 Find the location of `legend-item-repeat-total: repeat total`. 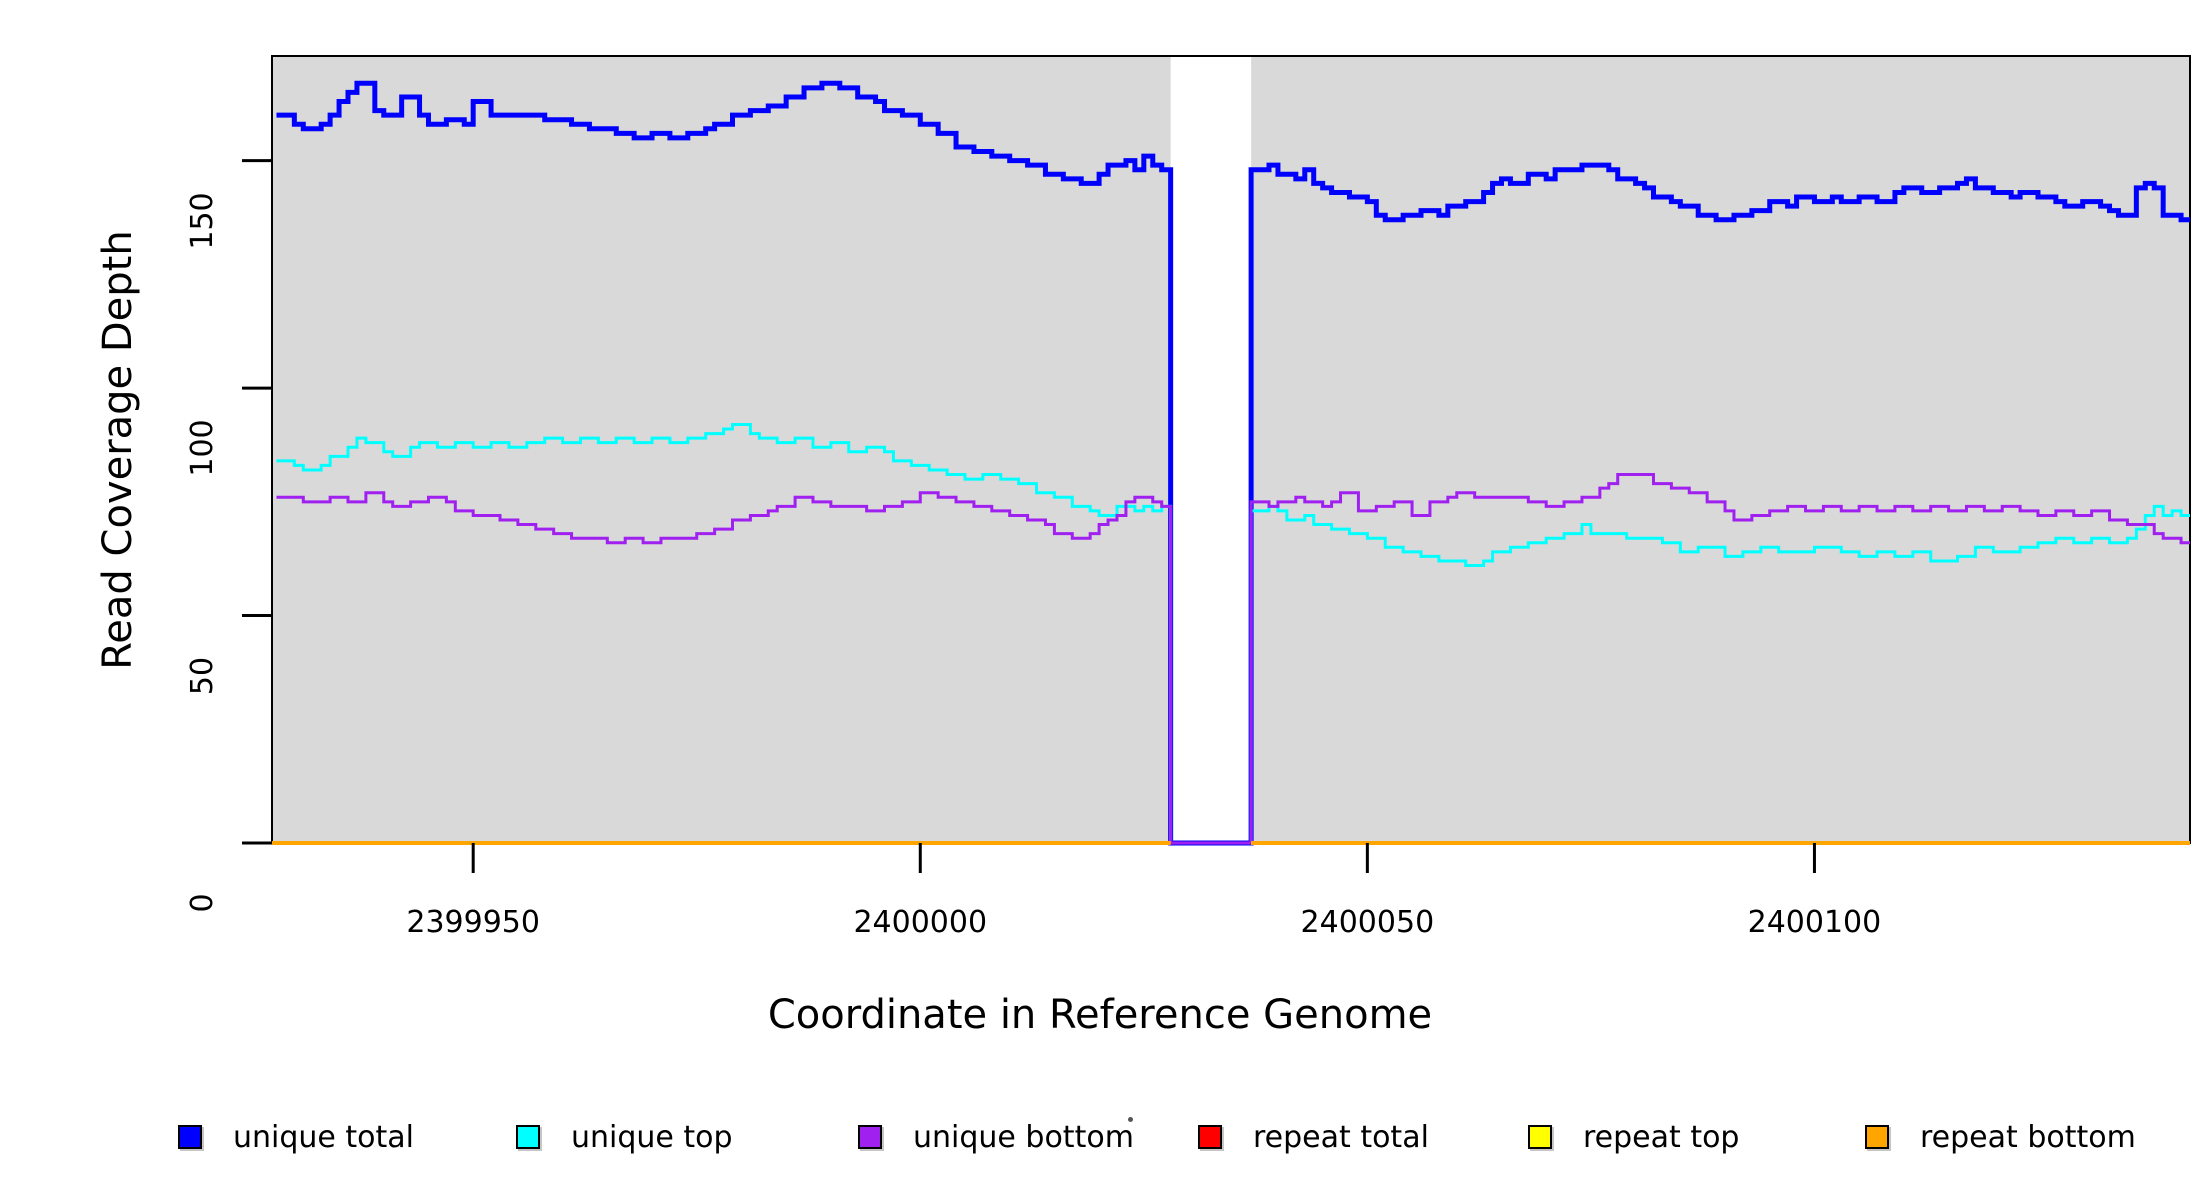

legend-item-repeat-total: repeat total is located at coordinates (1313, 1137).